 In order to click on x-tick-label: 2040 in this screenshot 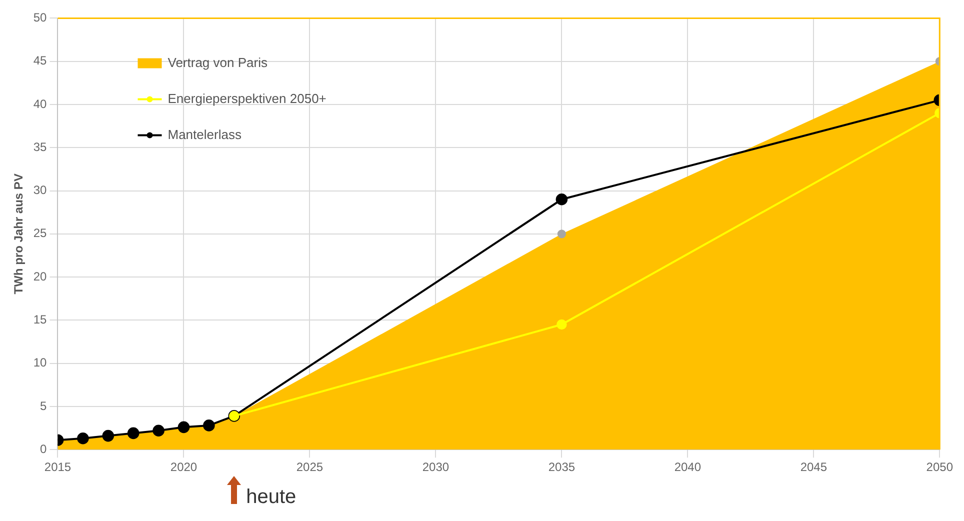, I will do `click(688, 467)`.